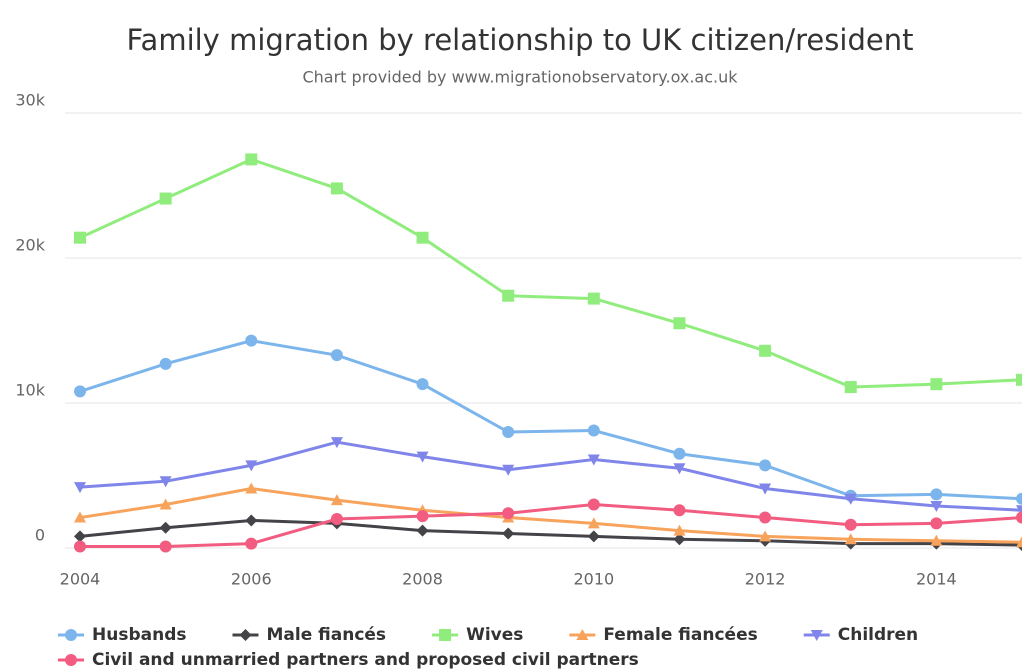 The height and width of the screenshot is (671, 1022). Describe the element at coordinates (936, 579) in the screenshot. I see `x-tick-label: 2014` at that location.